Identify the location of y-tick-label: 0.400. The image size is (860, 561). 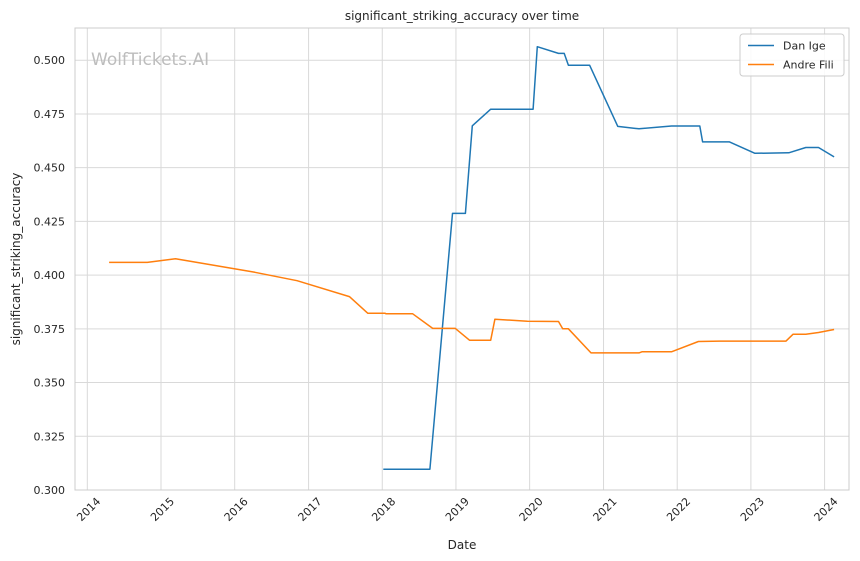
(50, 275).